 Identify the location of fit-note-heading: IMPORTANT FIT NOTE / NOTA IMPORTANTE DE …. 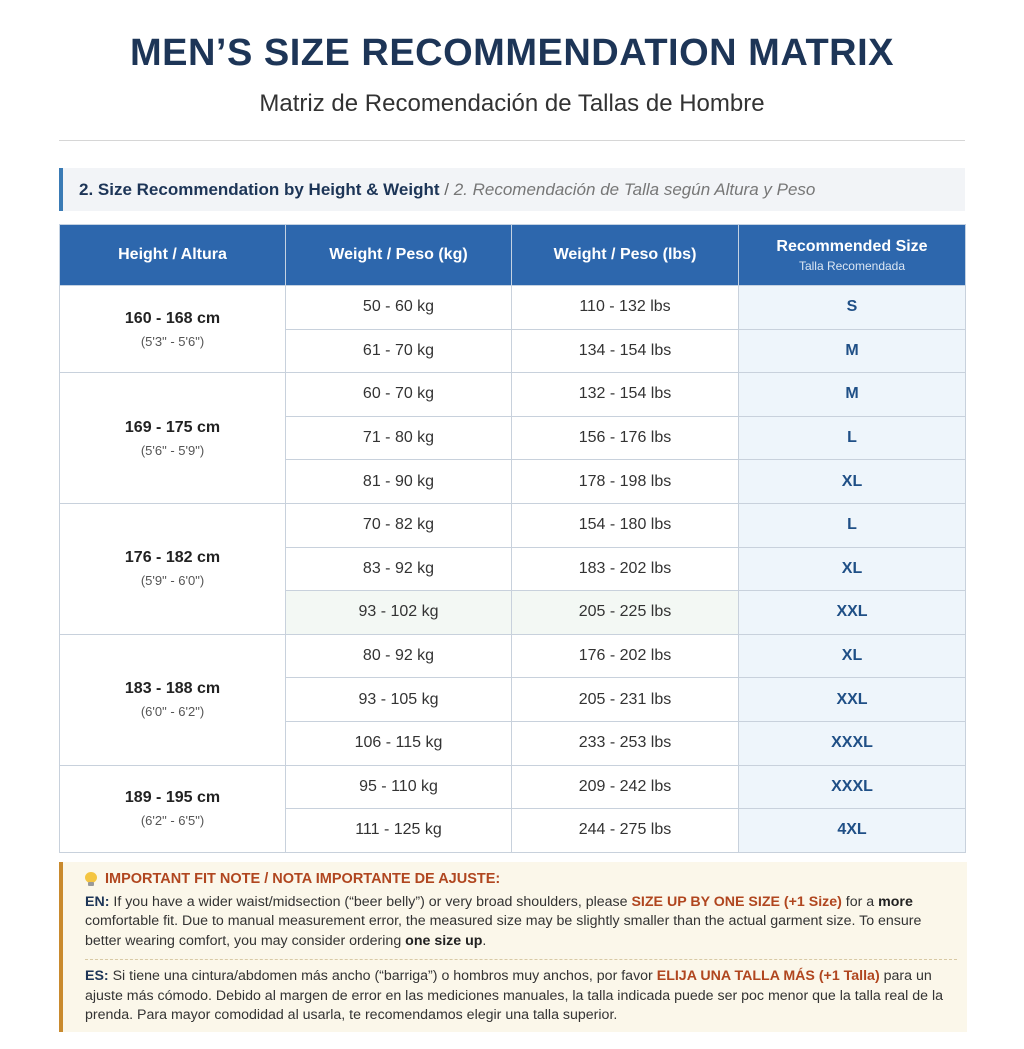
(521, 880).